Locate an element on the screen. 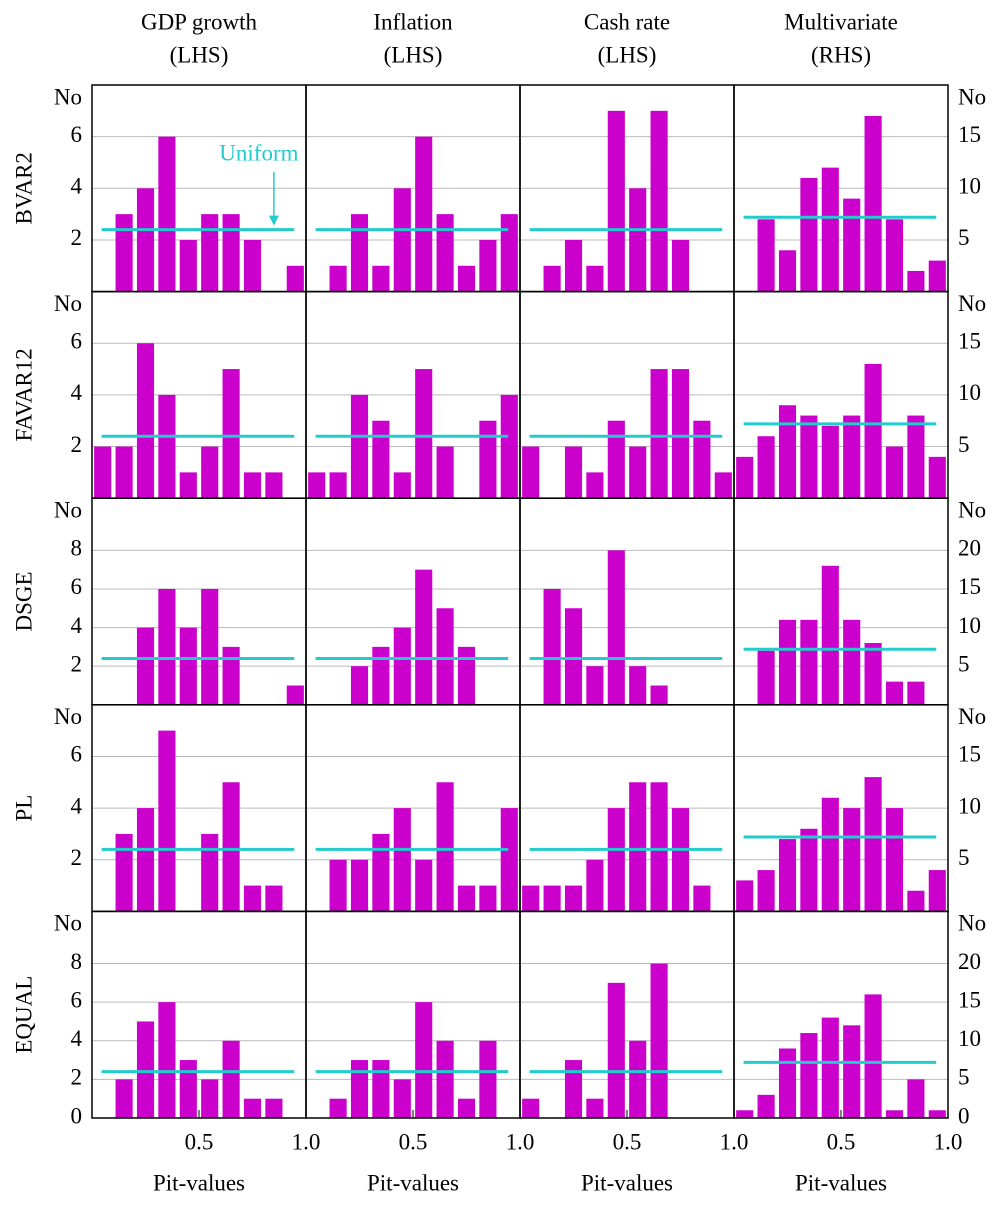  y-tick-label: 8 is located at coordinates (77, 961).